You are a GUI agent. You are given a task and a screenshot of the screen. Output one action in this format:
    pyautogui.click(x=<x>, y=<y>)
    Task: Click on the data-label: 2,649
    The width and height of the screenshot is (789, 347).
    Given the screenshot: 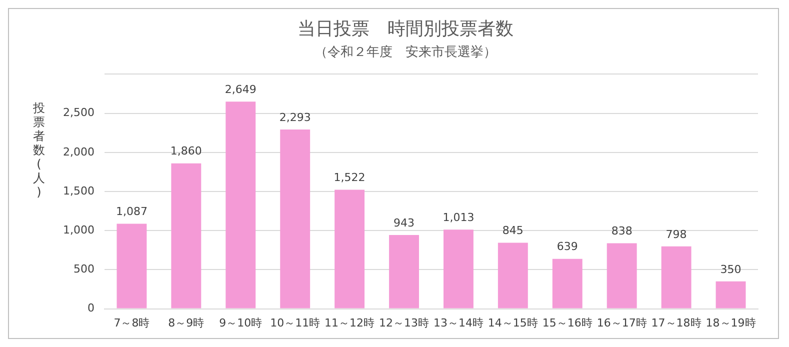 What is the action you would take?
    pyautogui.click(x=240, y=89)
    